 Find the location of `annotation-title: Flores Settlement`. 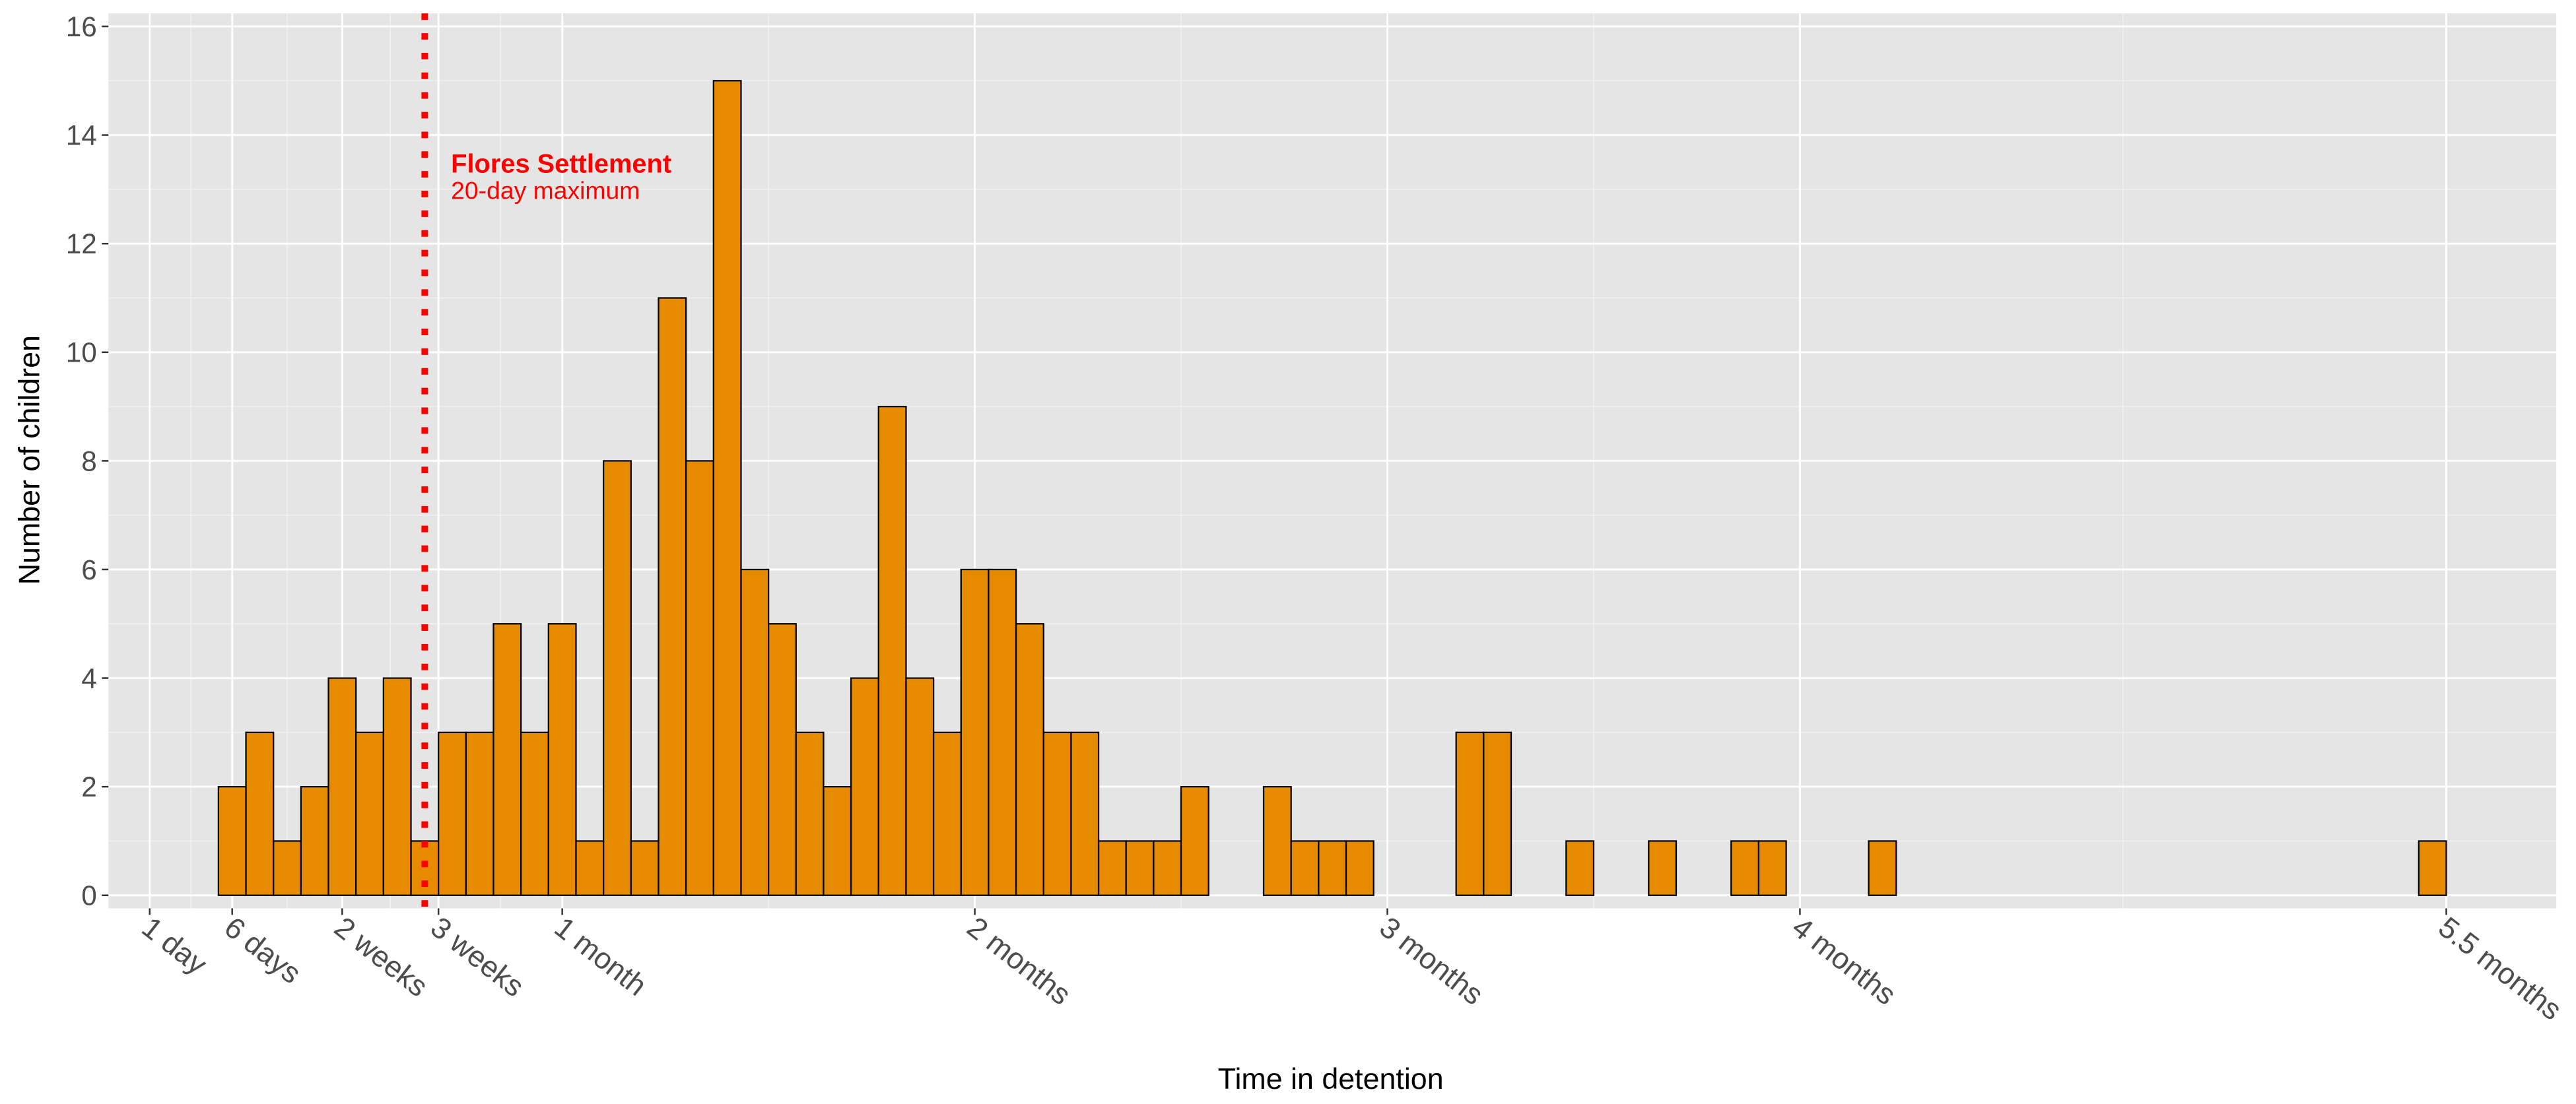

annotation-title: Flores Settlement is located at coordinates (561, 165).